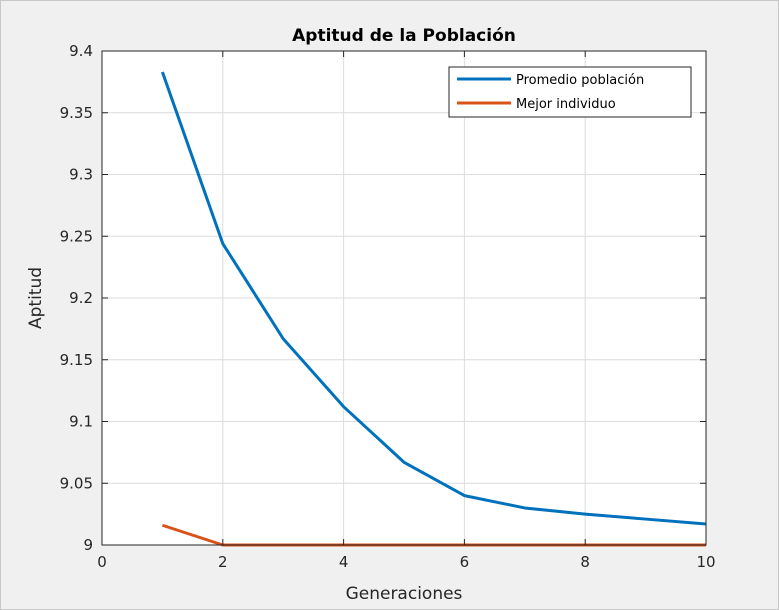 The image size is (779, 610). I want to click on y-tick-label: 9.2, so click(81, 298).